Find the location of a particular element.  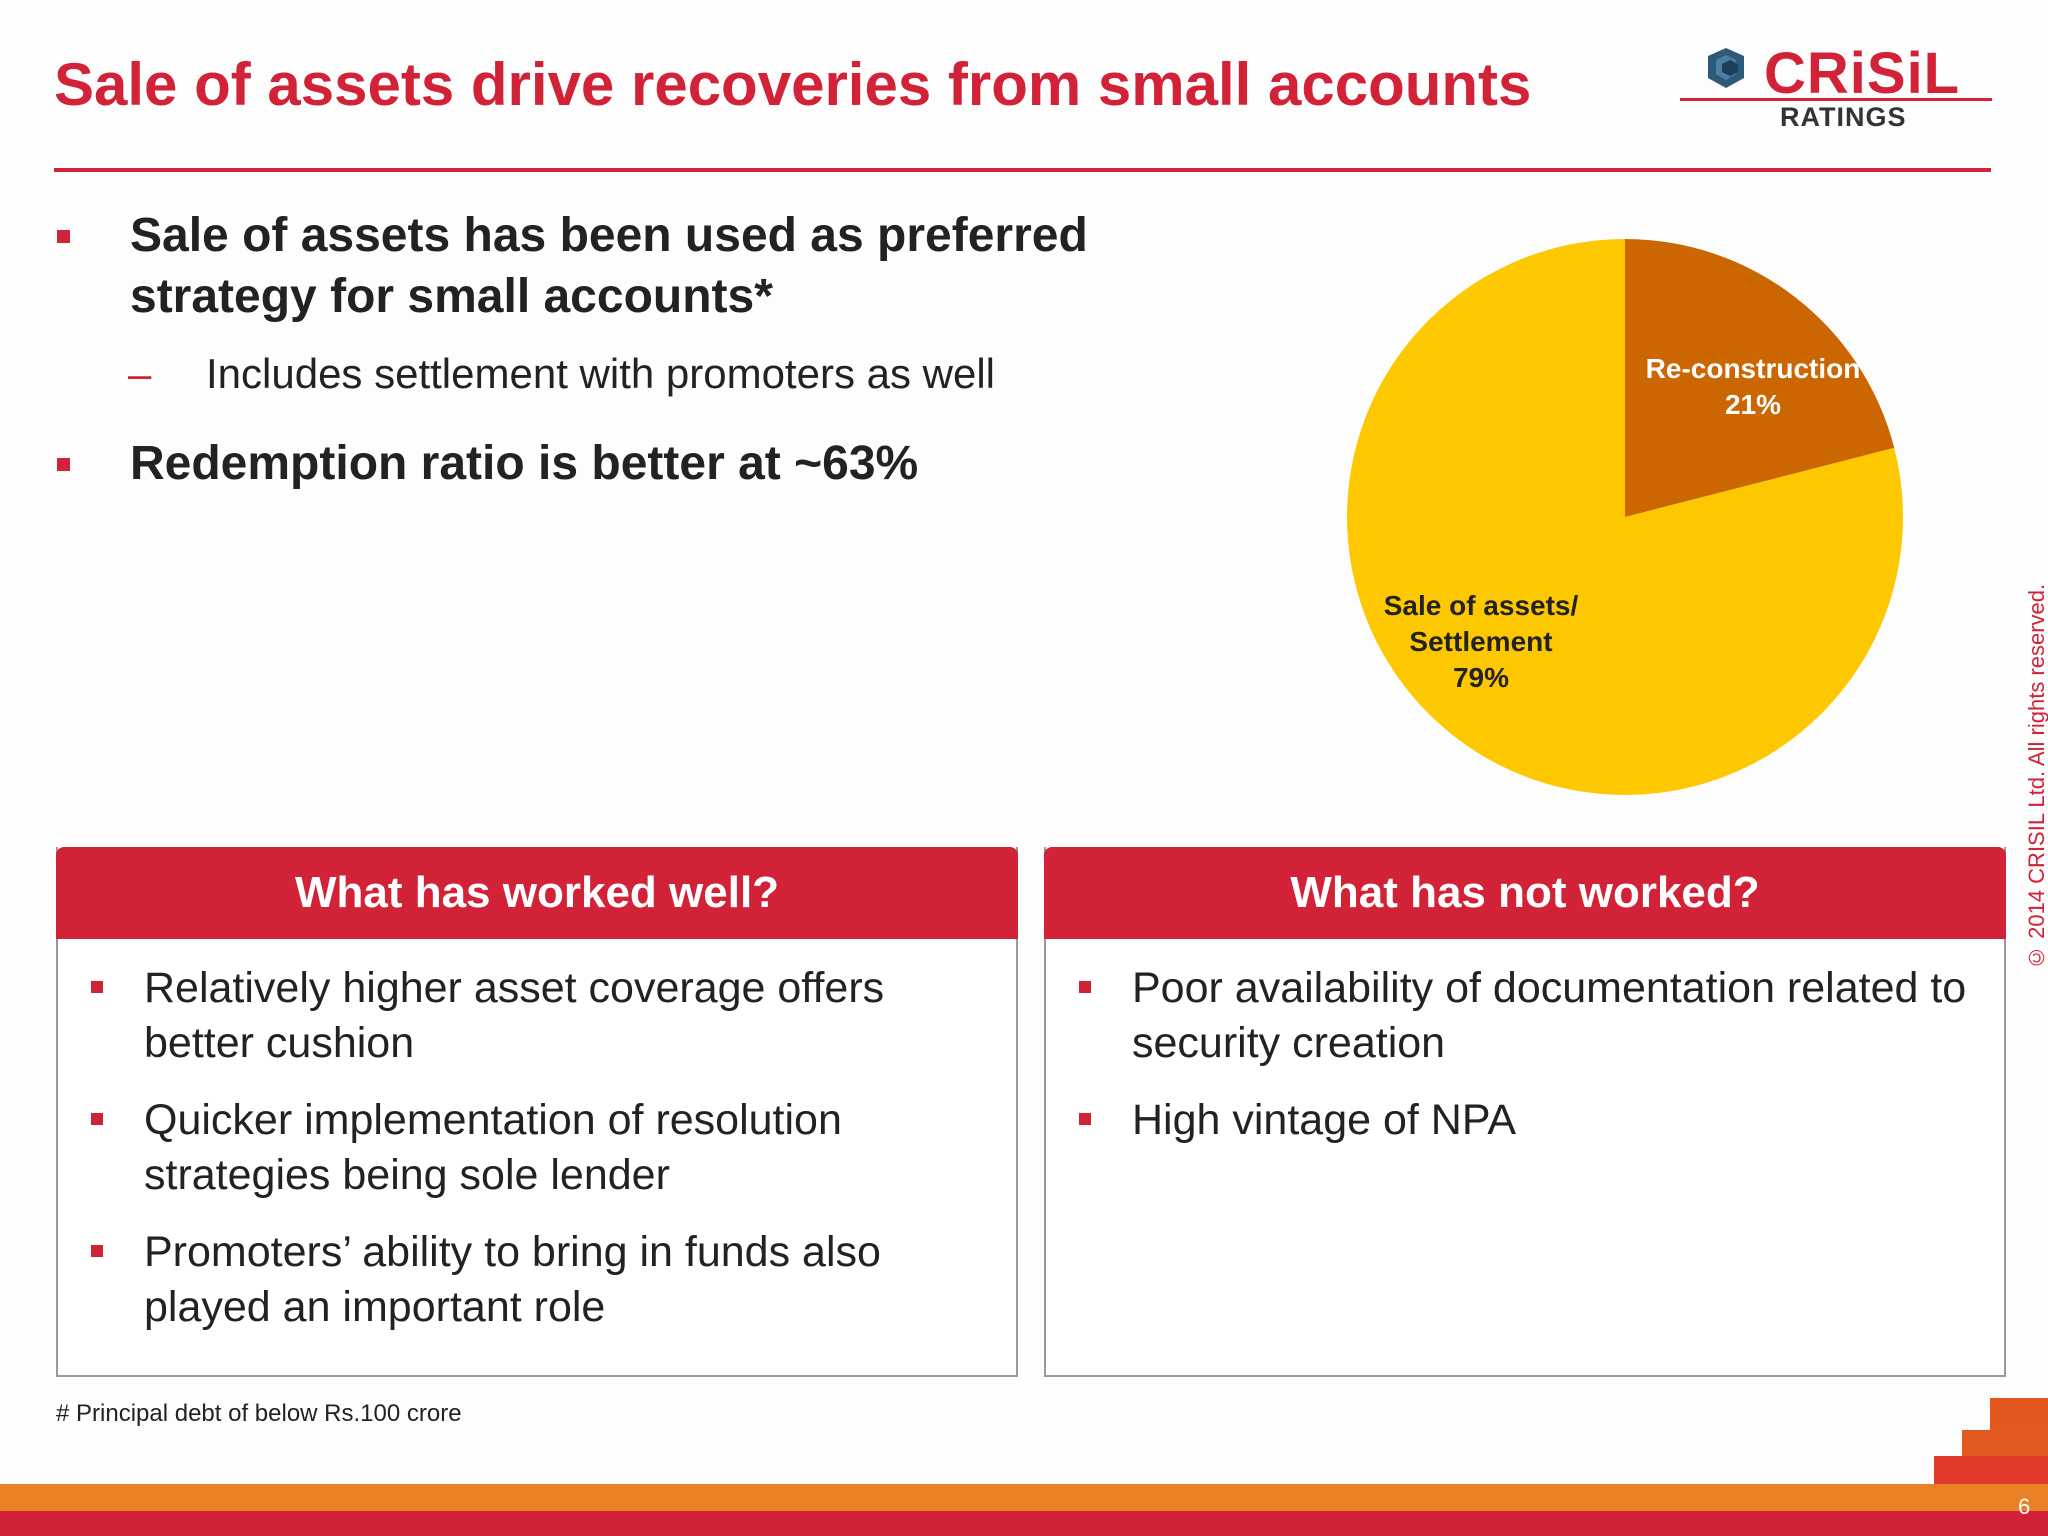

panel-heading: What has worked well? is located at coordinates (537, 893).